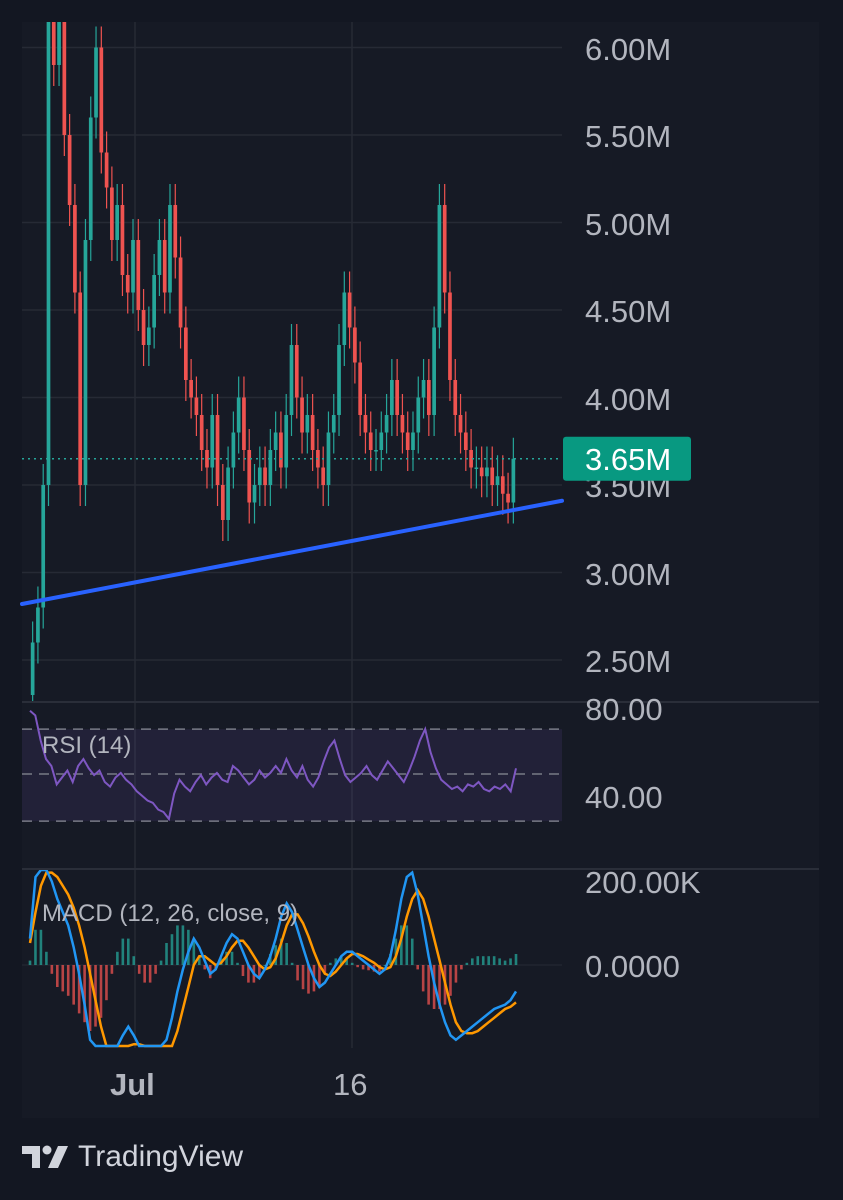 Image resolution: width=843 pixels, height=1200 pixels. Describe the element at coordinates (628, 224) in the screenshot. I see `price-tick: 5.00M` at that location.